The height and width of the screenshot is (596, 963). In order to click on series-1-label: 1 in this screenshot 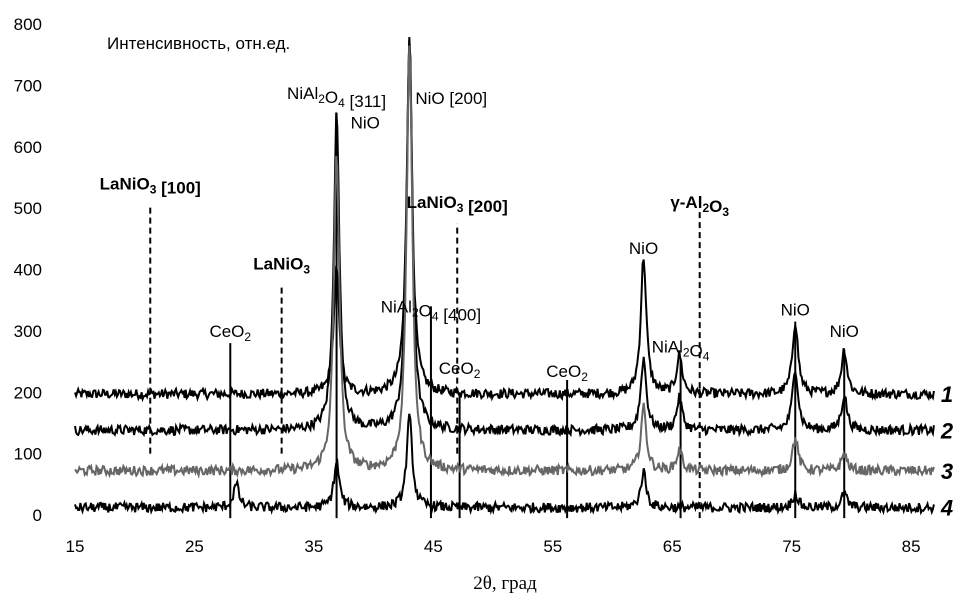, I will do `click(947, 394)`.